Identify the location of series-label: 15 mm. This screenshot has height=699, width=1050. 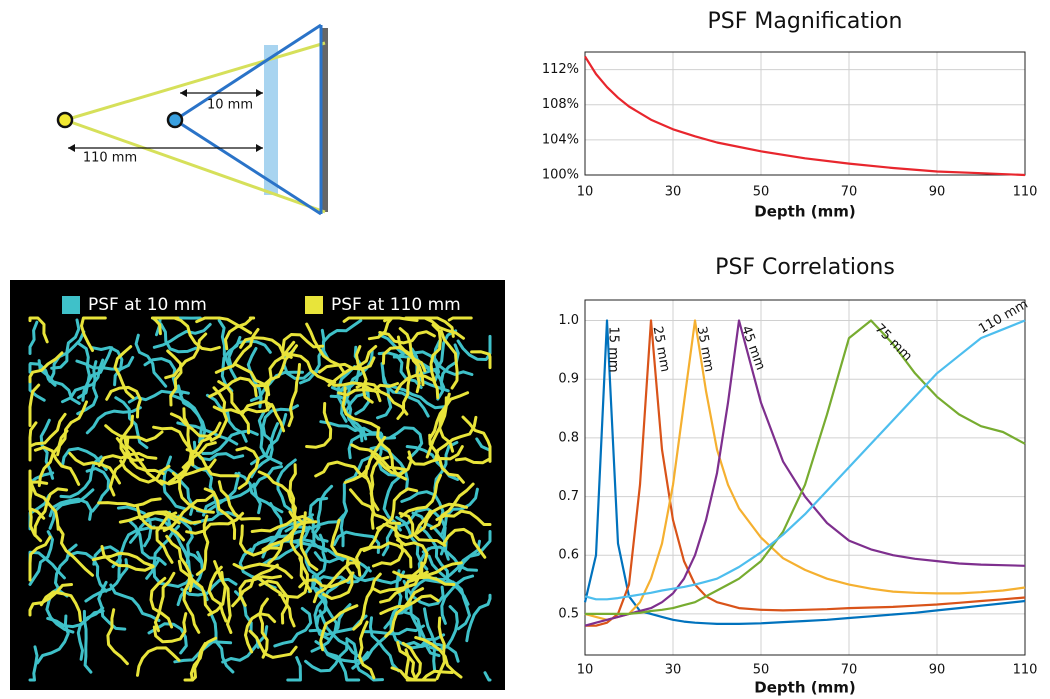
(613, 350).